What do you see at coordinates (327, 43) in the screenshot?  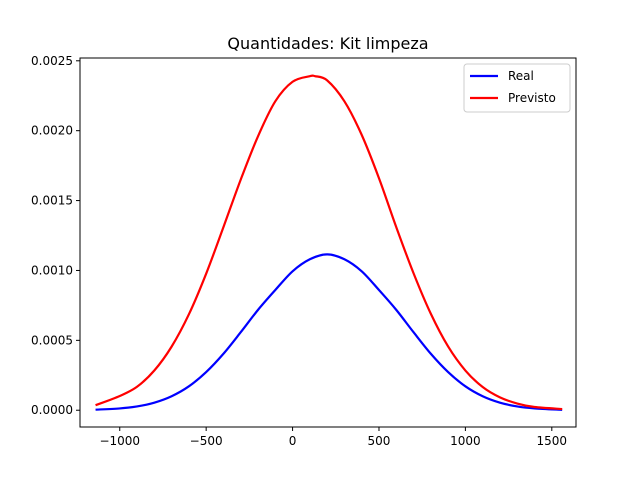 I see `chart-title: Quantidades: Kit limpeza` at bounding box center [327, 43].